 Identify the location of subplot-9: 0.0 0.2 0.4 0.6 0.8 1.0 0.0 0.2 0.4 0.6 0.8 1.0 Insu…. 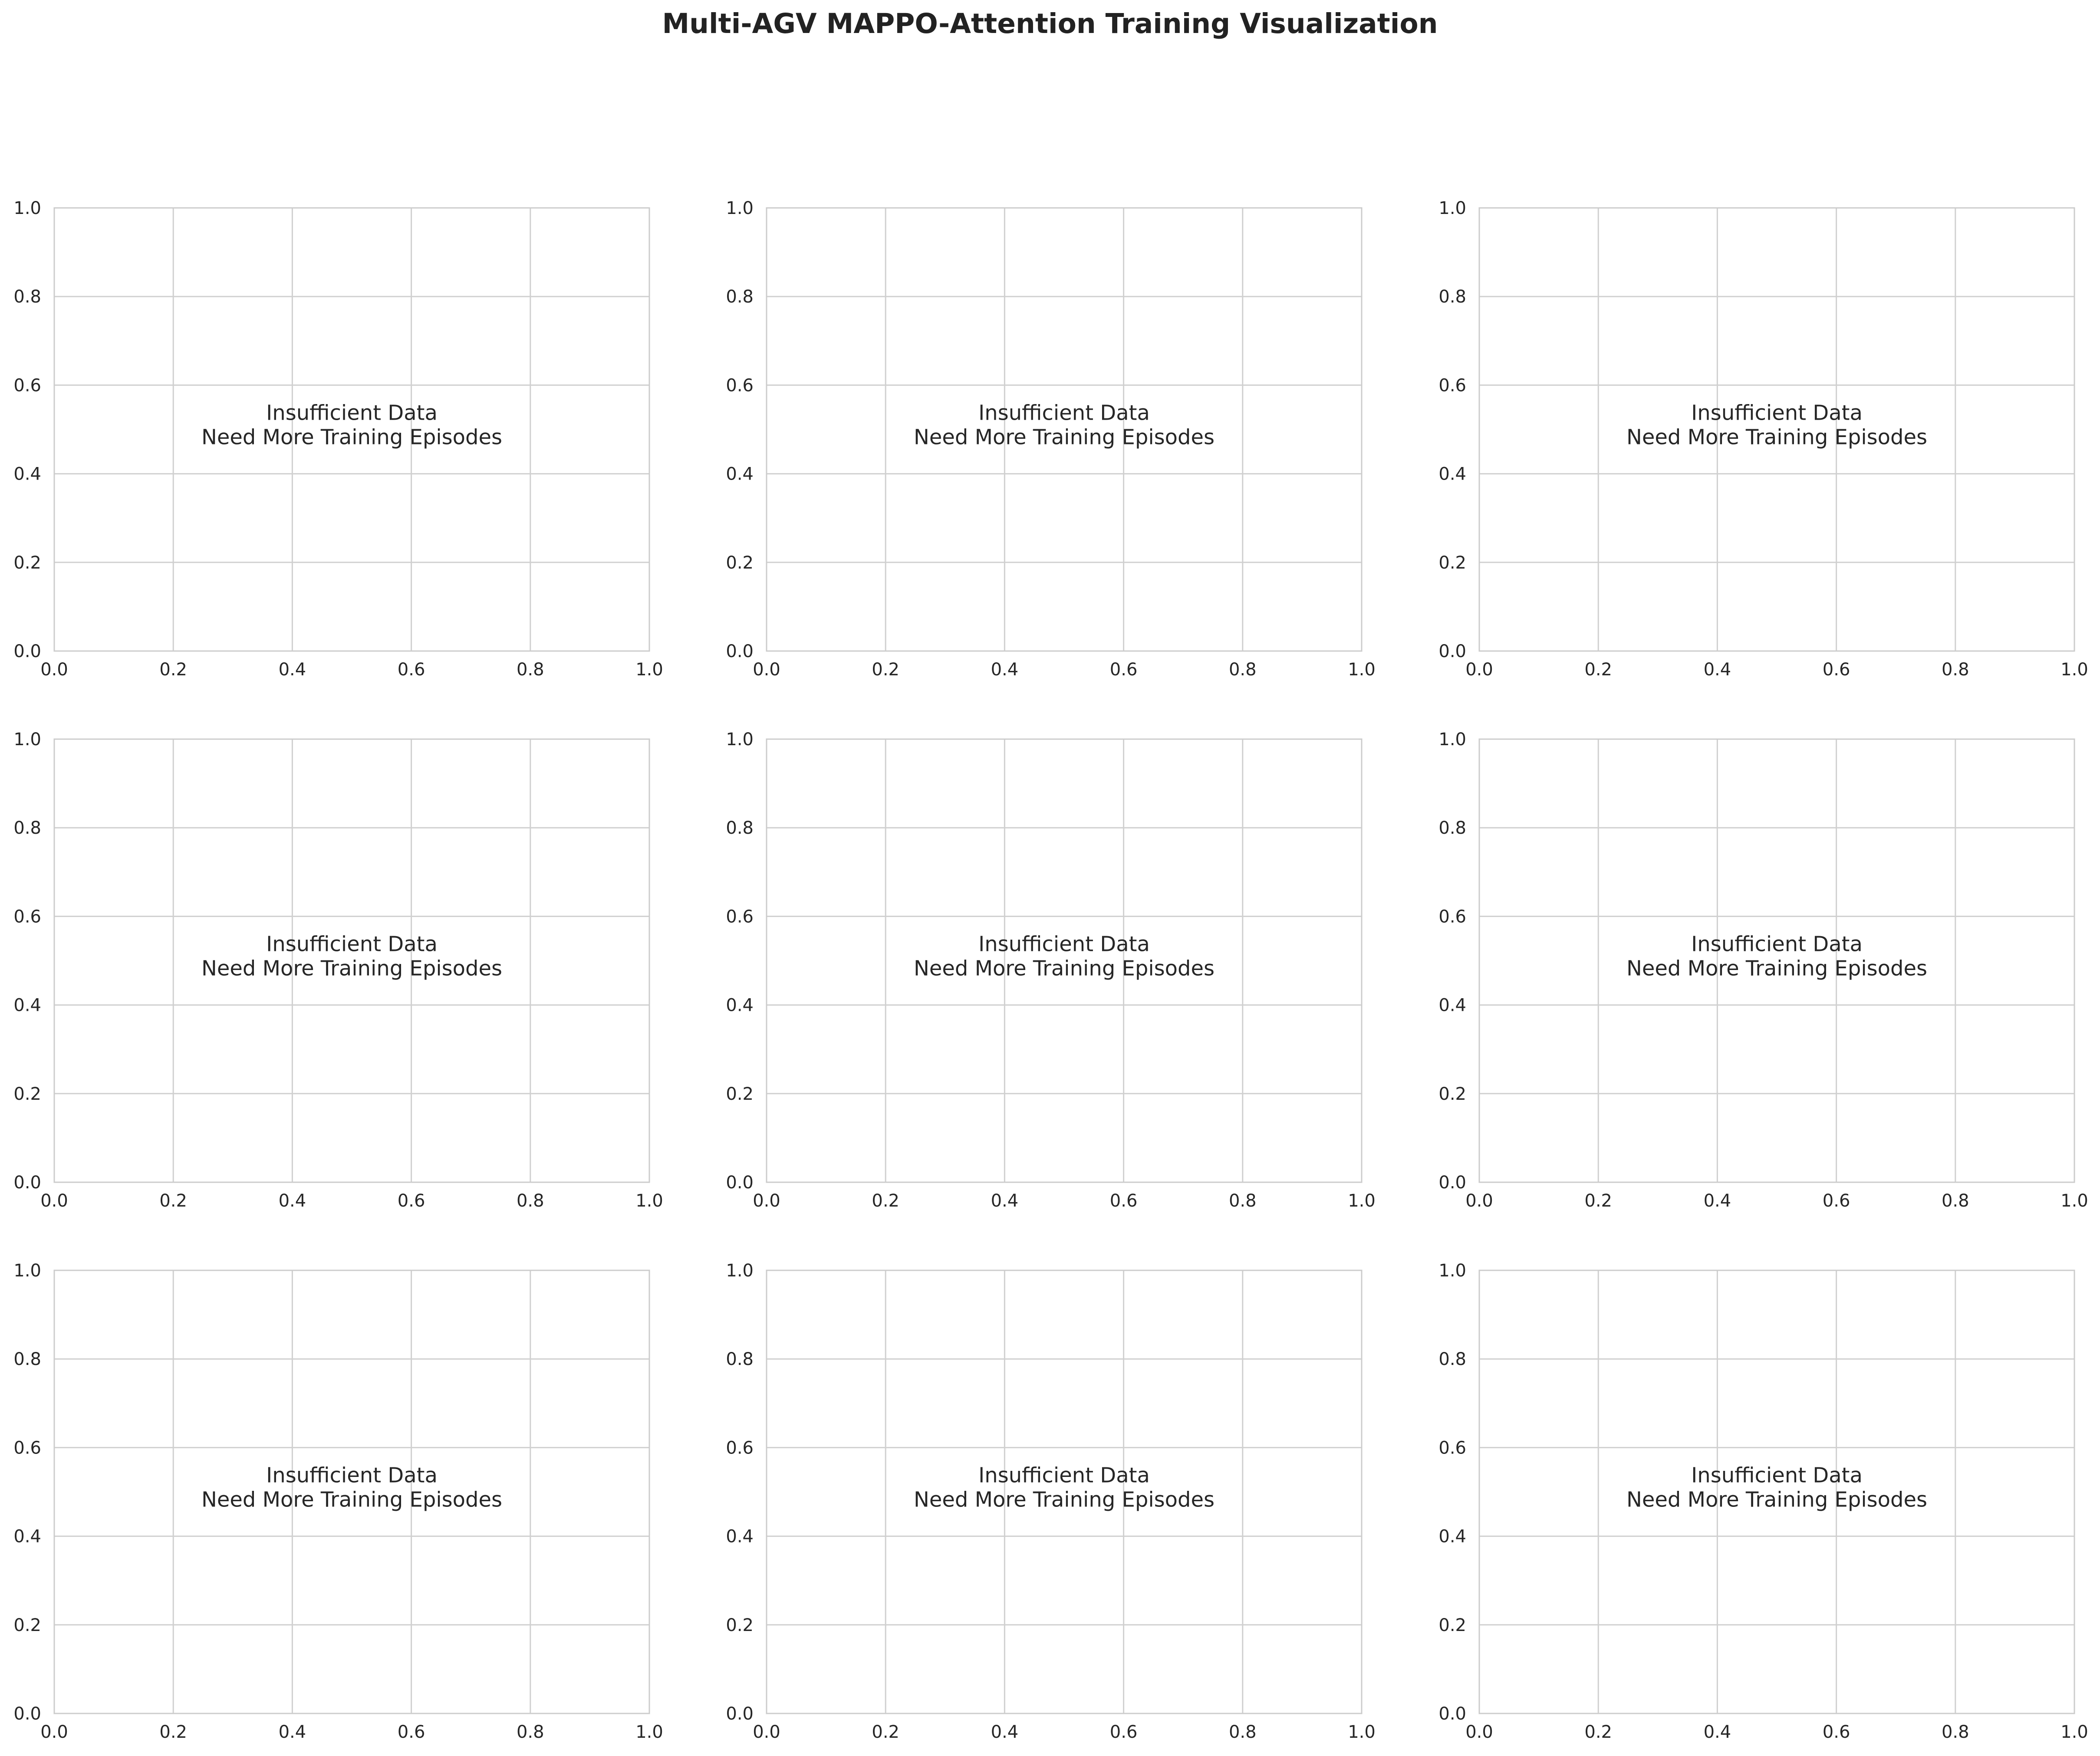
(1763, 1501).